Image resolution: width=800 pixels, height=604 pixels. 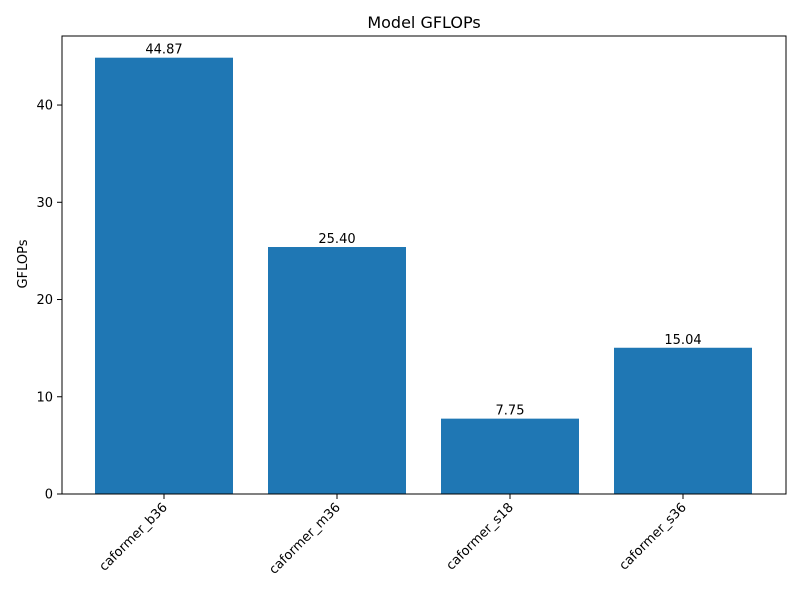 I want to click on y-axis: 0 10 20 30 40, so click(x=49, y=301).